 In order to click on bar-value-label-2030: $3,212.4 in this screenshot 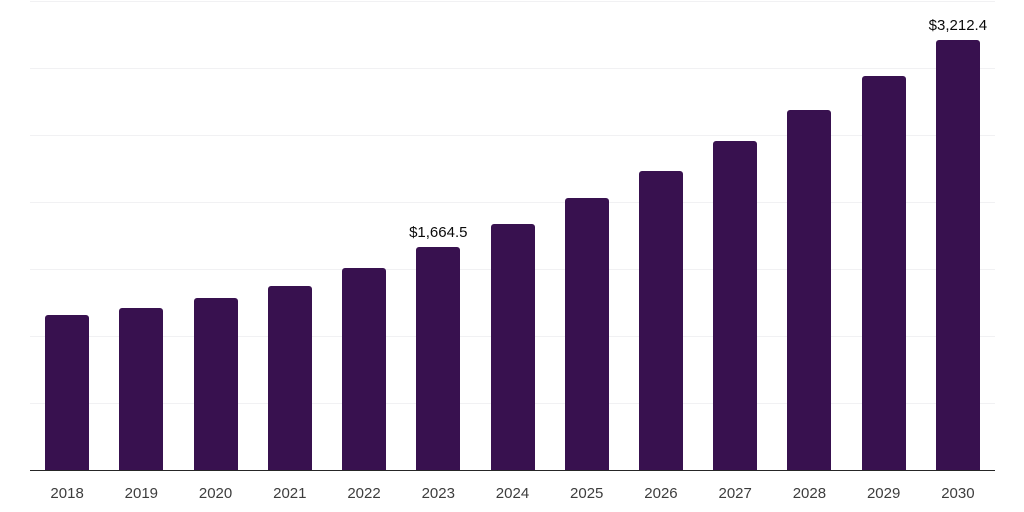, I will do `click(958, 25)`.